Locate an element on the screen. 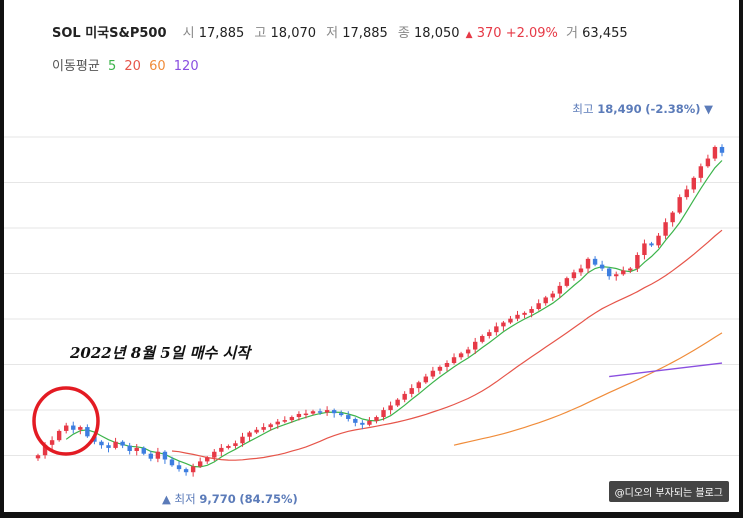 The width and height of the screenshot is (743, 518). high-label-value: 18,490 is located at coordinates (619, 109).